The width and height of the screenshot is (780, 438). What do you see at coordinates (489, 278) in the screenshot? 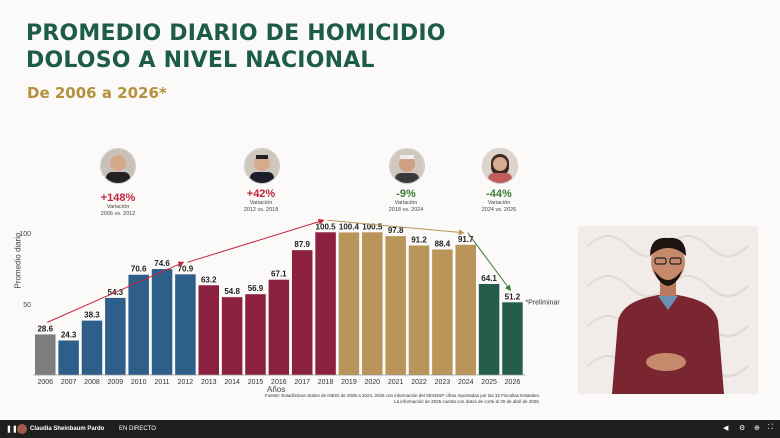
I see `data-label-2025: 64.1` at bounding box center [489, 278].